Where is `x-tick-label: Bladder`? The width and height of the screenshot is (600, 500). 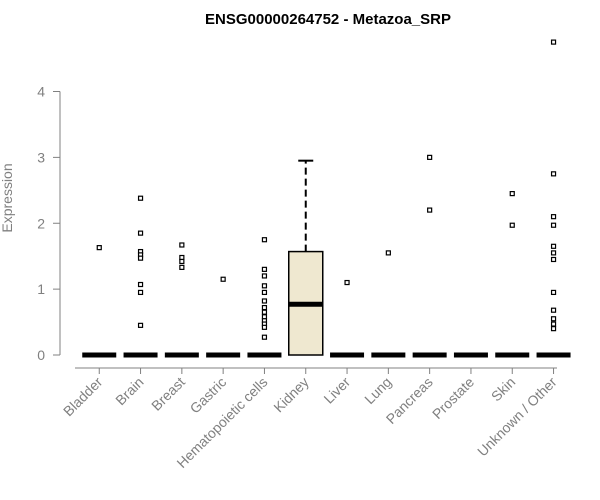 x-tick-label: Bladder is located at coordinates (83, 397).